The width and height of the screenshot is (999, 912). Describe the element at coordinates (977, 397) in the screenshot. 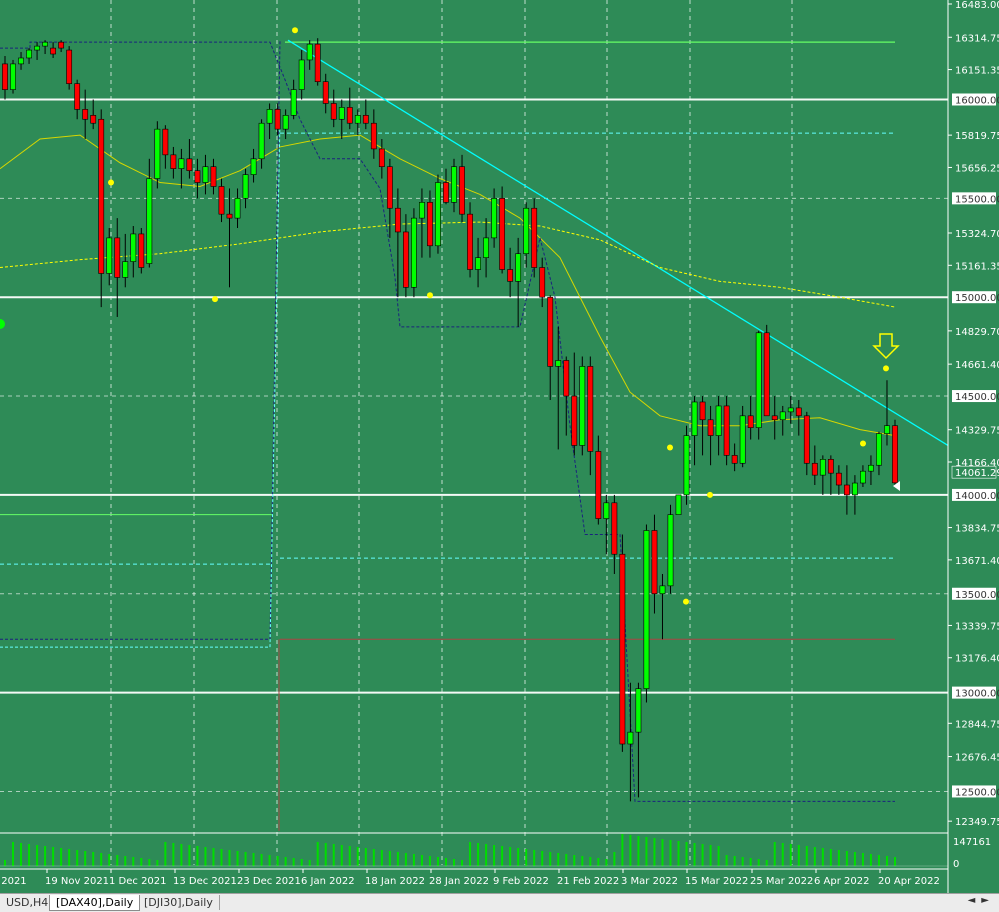

I see `price-level-label: 14500.00` at that location.